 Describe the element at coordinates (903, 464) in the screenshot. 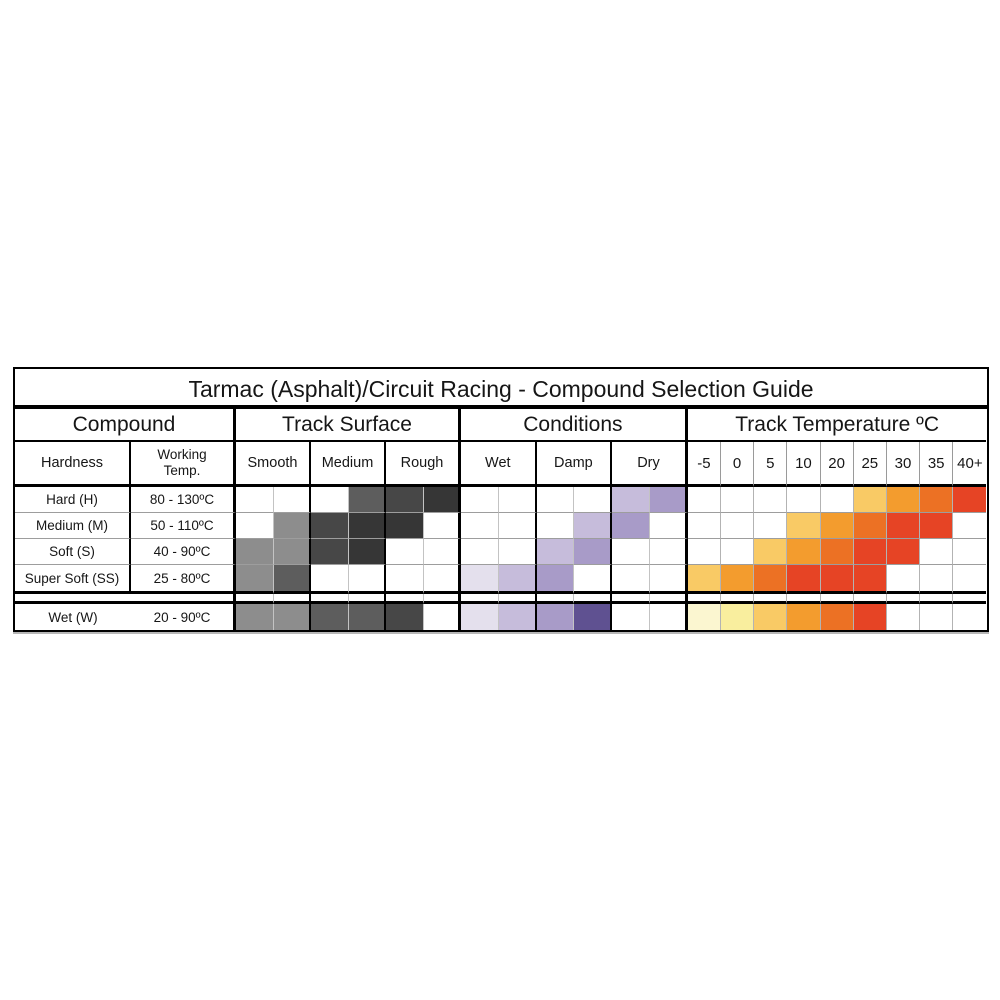

I see `temp-tick: 30` at that location.